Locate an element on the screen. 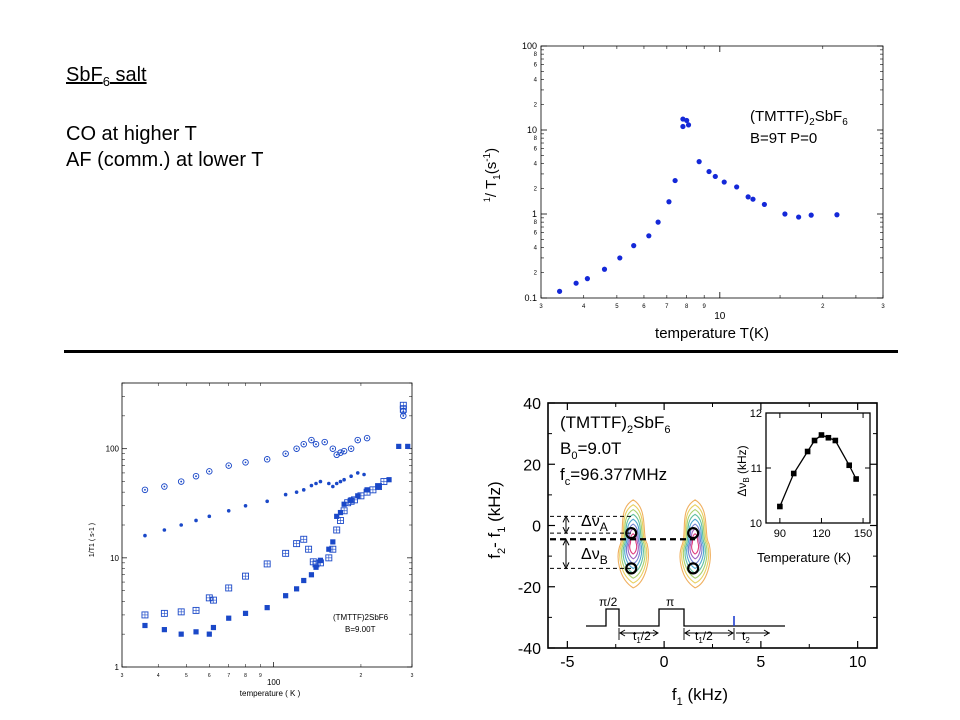 This screenshot has height=720, width=960. chart2-ytick-label: 1 is located at coordinates (117, 667).